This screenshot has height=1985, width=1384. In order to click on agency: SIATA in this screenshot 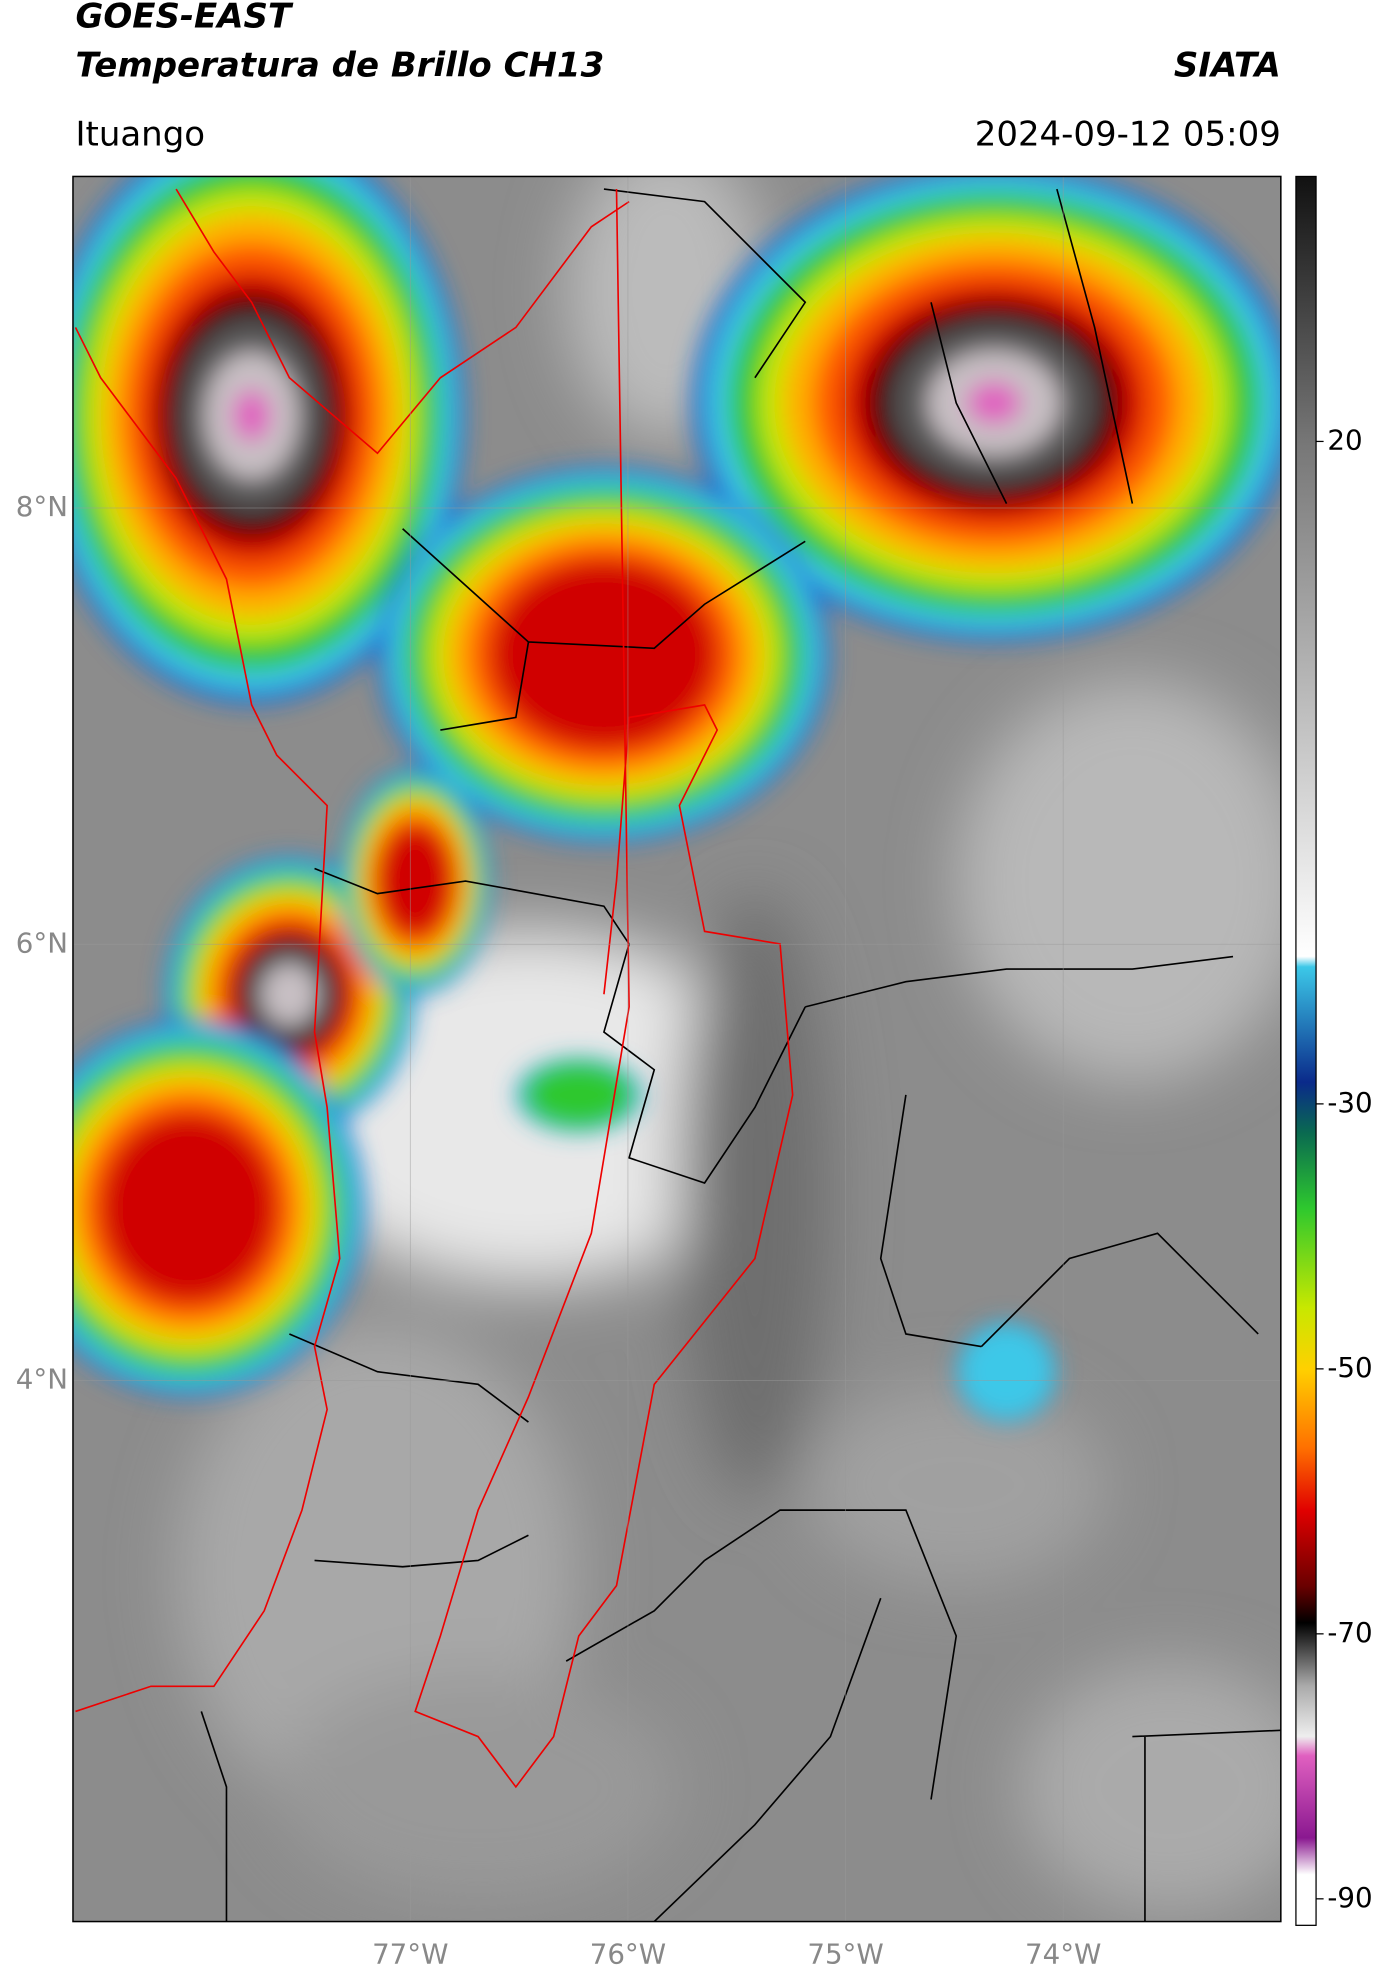, I will do `click(1227, 65)`.